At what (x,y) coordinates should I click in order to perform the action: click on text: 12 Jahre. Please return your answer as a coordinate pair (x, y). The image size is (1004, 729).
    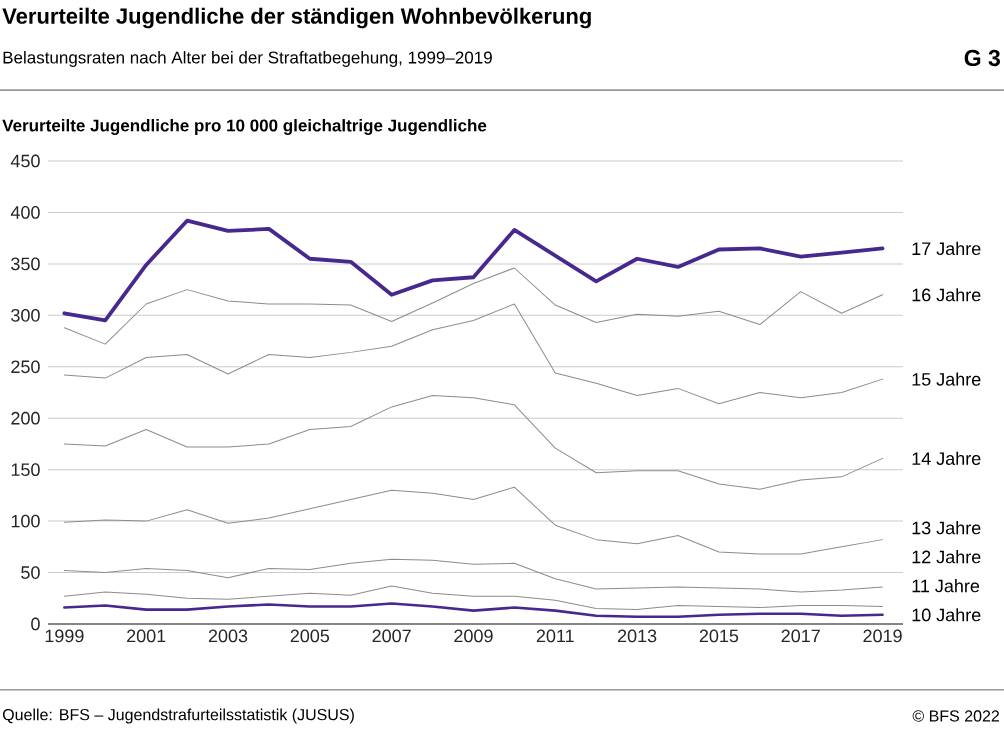
    Looking at the image, I should click on (946, 557).